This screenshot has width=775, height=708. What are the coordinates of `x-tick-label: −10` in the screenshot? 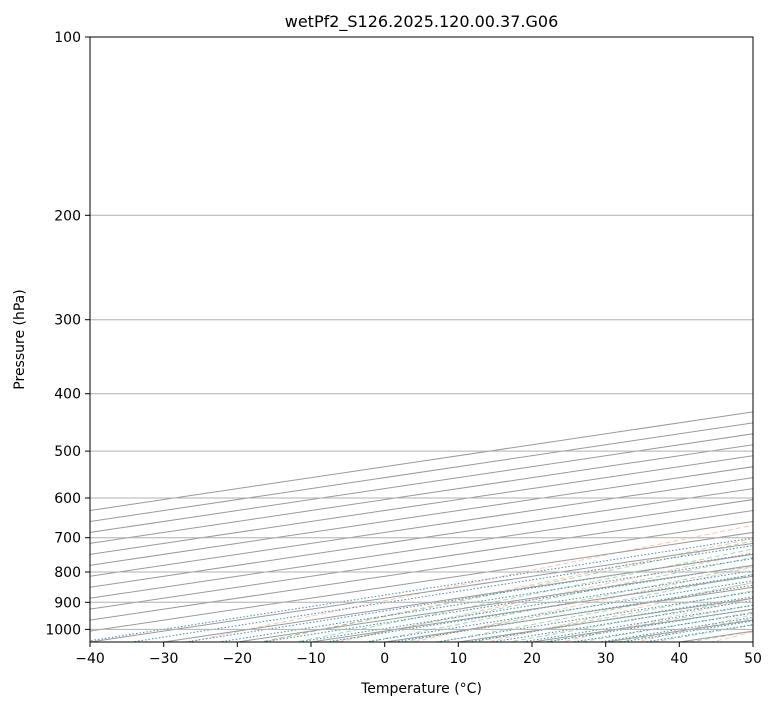 It's located at (311, 659).